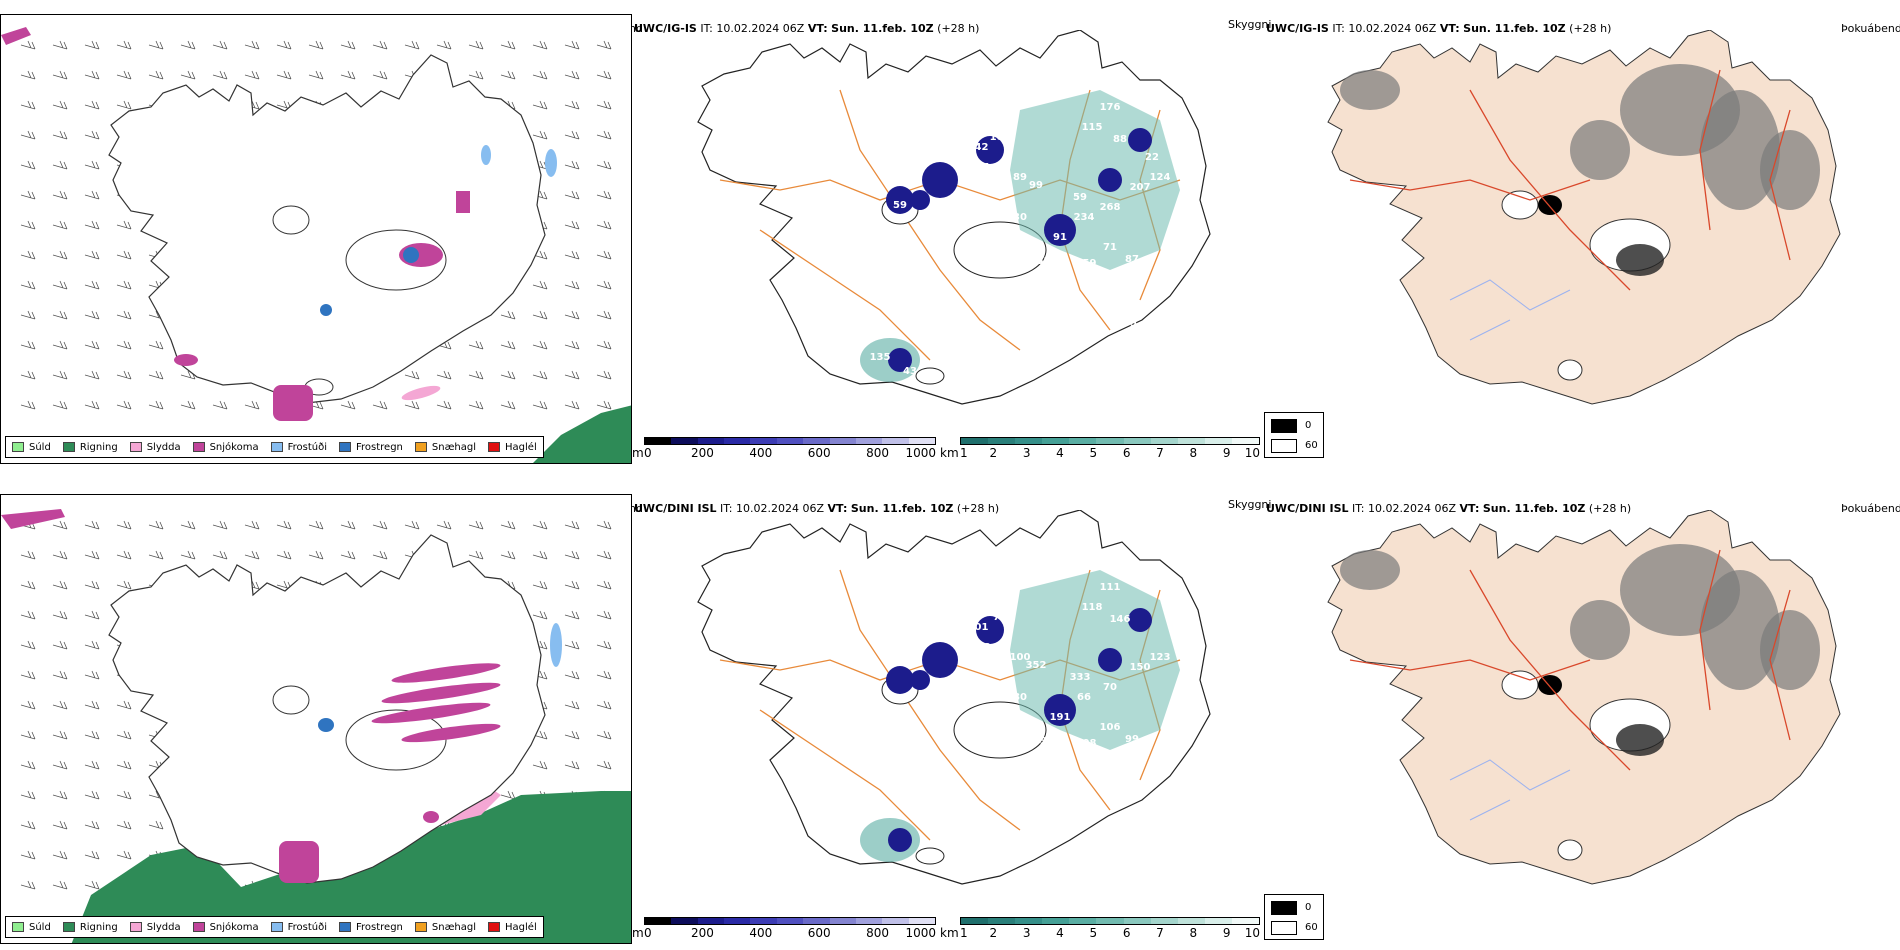  What do you see at coordinates (1084, 697) in the screenshot?
I see `visibility-value-label: 66` at bounding box center [1084, 697].